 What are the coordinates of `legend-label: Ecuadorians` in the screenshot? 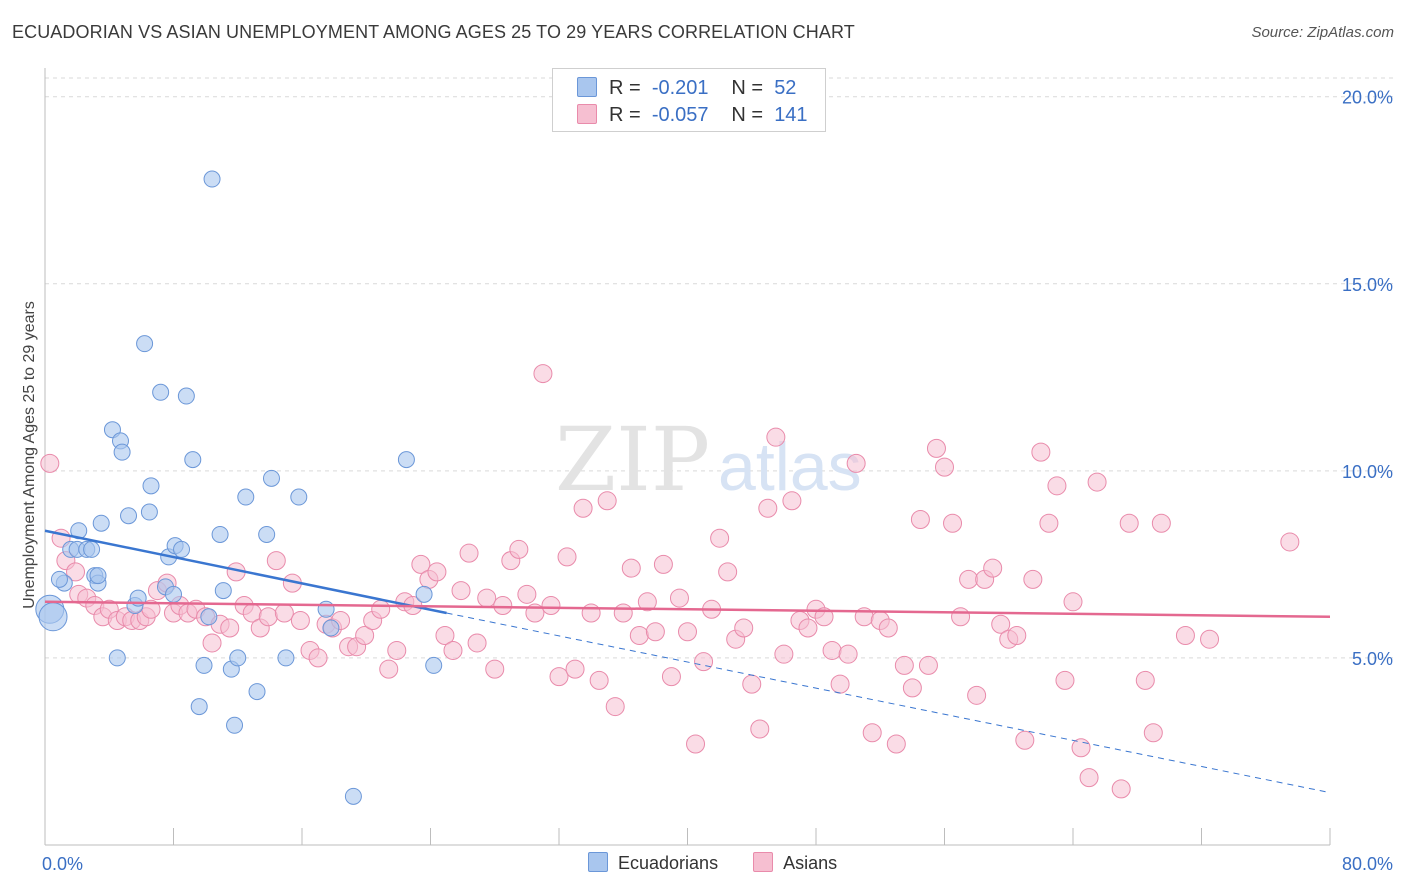 It's located at (668, 863).